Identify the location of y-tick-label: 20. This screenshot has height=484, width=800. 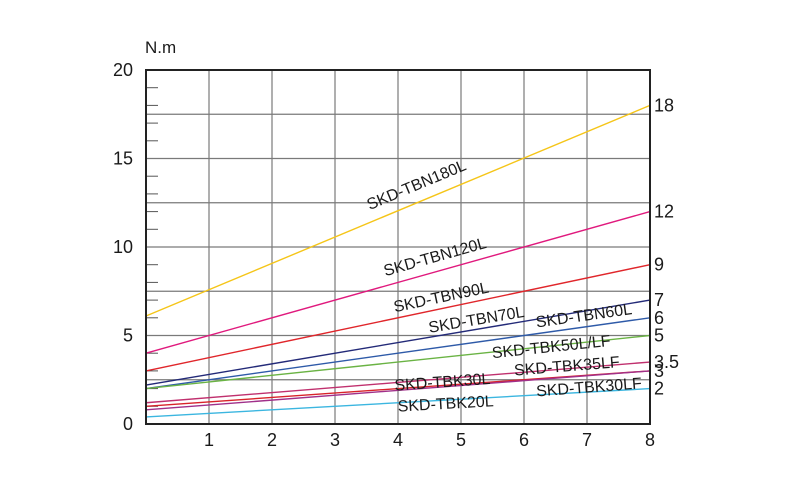
(123, 70).